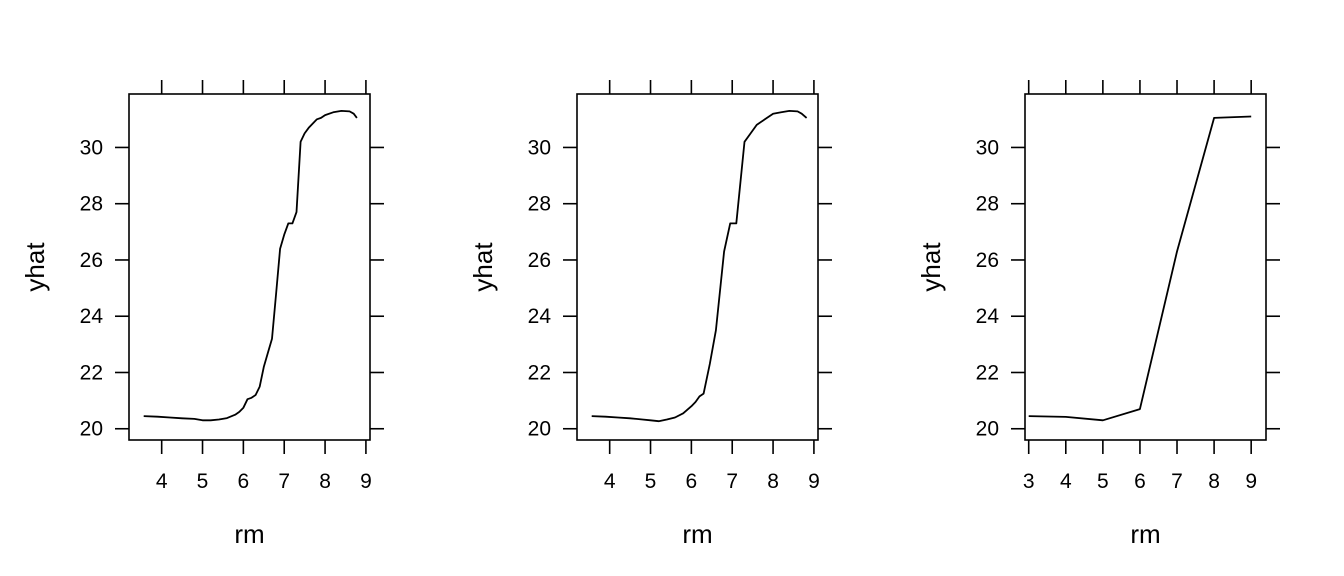 This screenshot has height=576, width=1344. What do you see at coordinates (1029, 481) in the screenshot?
I see `x-tick-label: 3` at bounding box center [1029, 481].